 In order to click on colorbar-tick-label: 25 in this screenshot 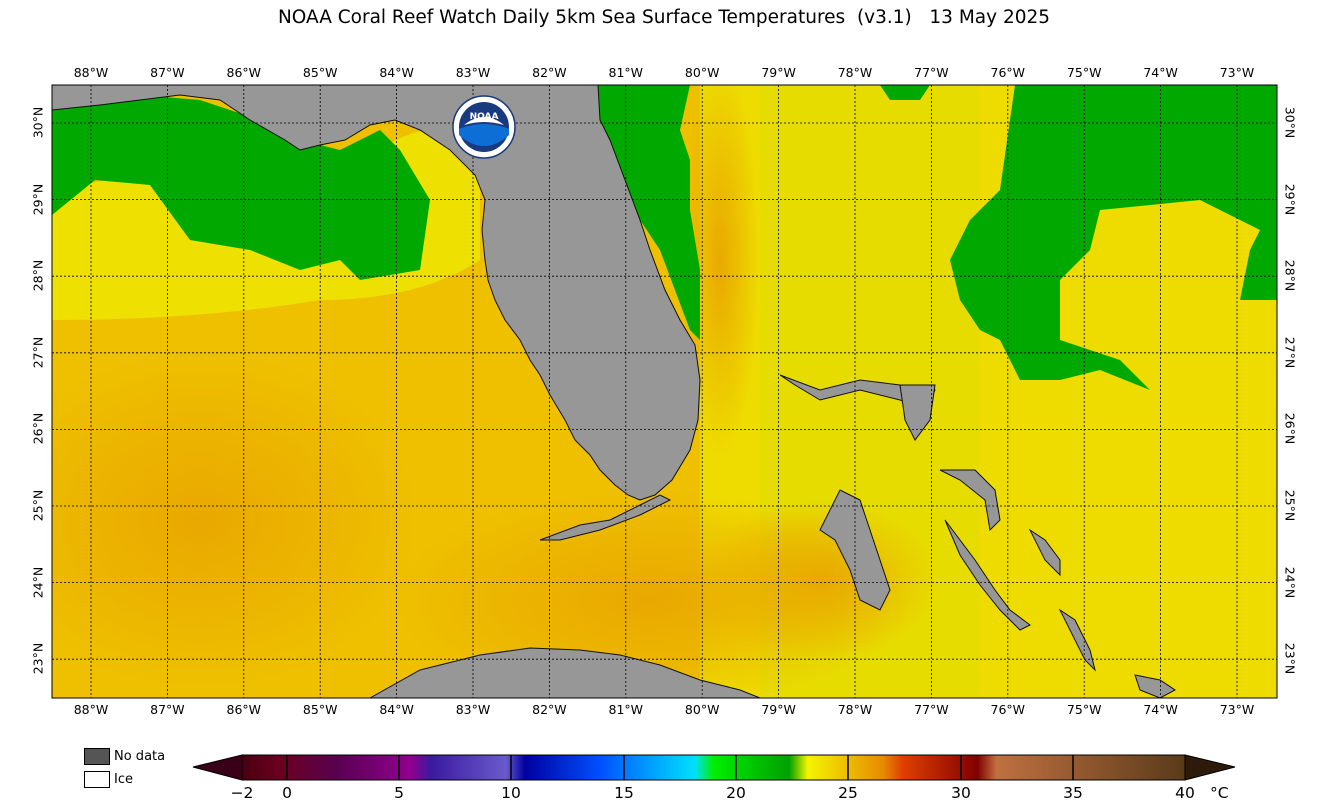, I will do `click(848, 793)`.